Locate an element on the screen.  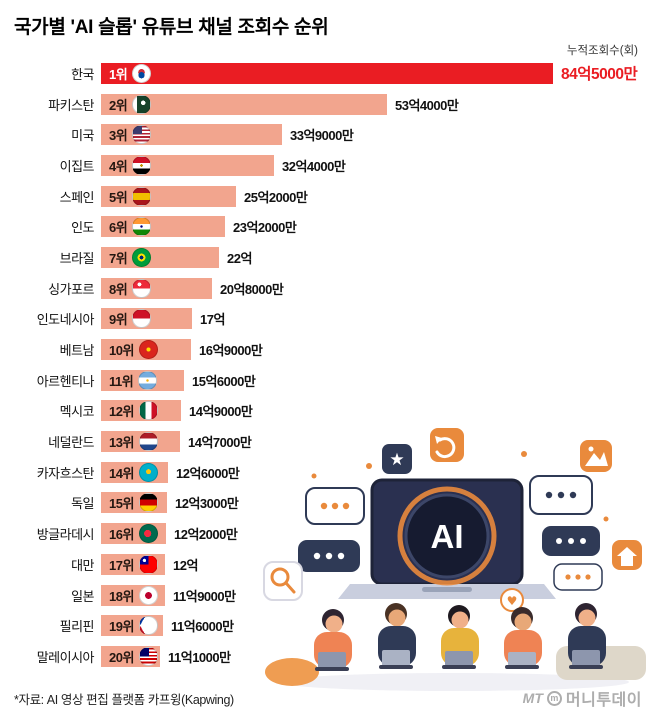
value-bar: 12위 is located at coordinates (141, 411).